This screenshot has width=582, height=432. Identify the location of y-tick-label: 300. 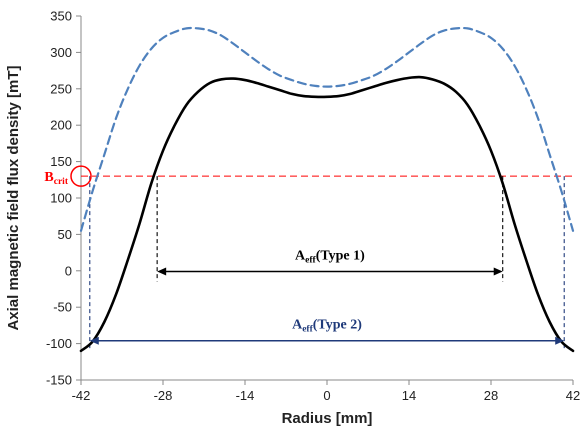
(61, 52).